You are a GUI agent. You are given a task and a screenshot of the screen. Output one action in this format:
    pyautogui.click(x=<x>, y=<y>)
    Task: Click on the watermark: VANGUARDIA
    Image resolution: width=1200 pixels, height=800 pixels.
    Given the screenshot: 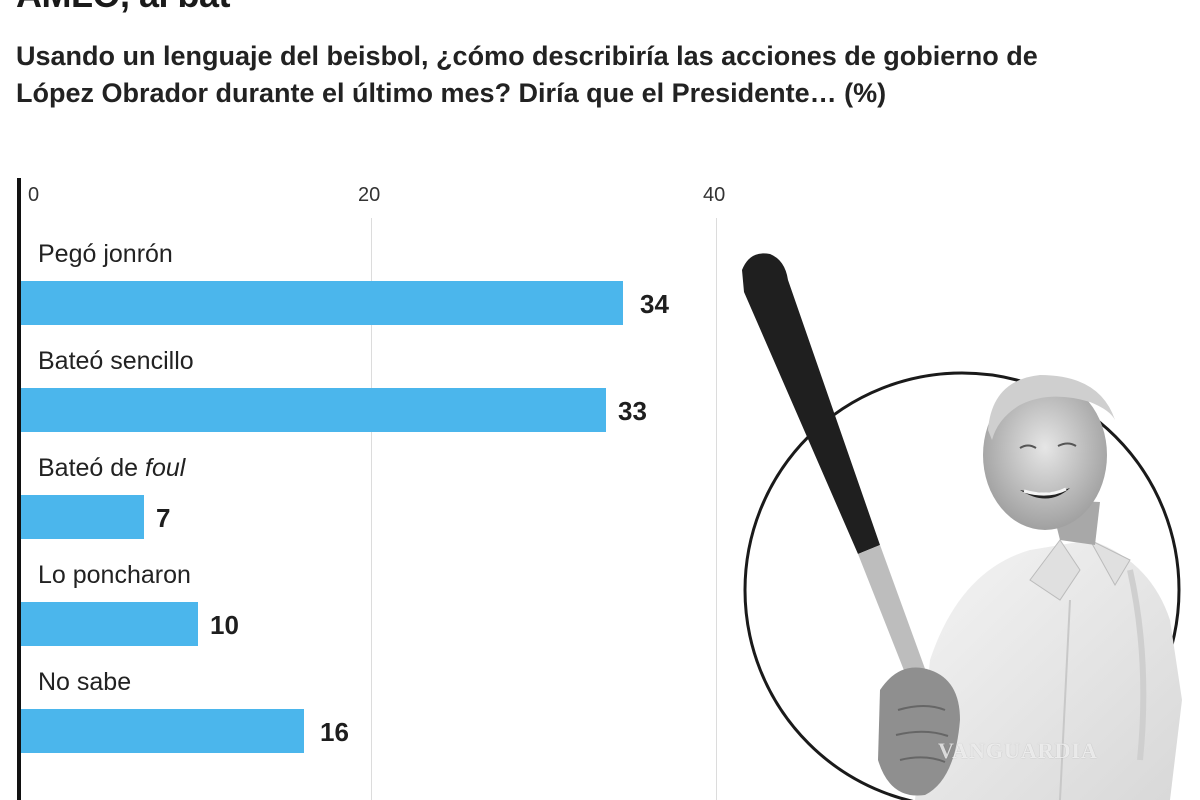 What is the action you would take?
    pyautogui.click(x=1018, y=750)
    